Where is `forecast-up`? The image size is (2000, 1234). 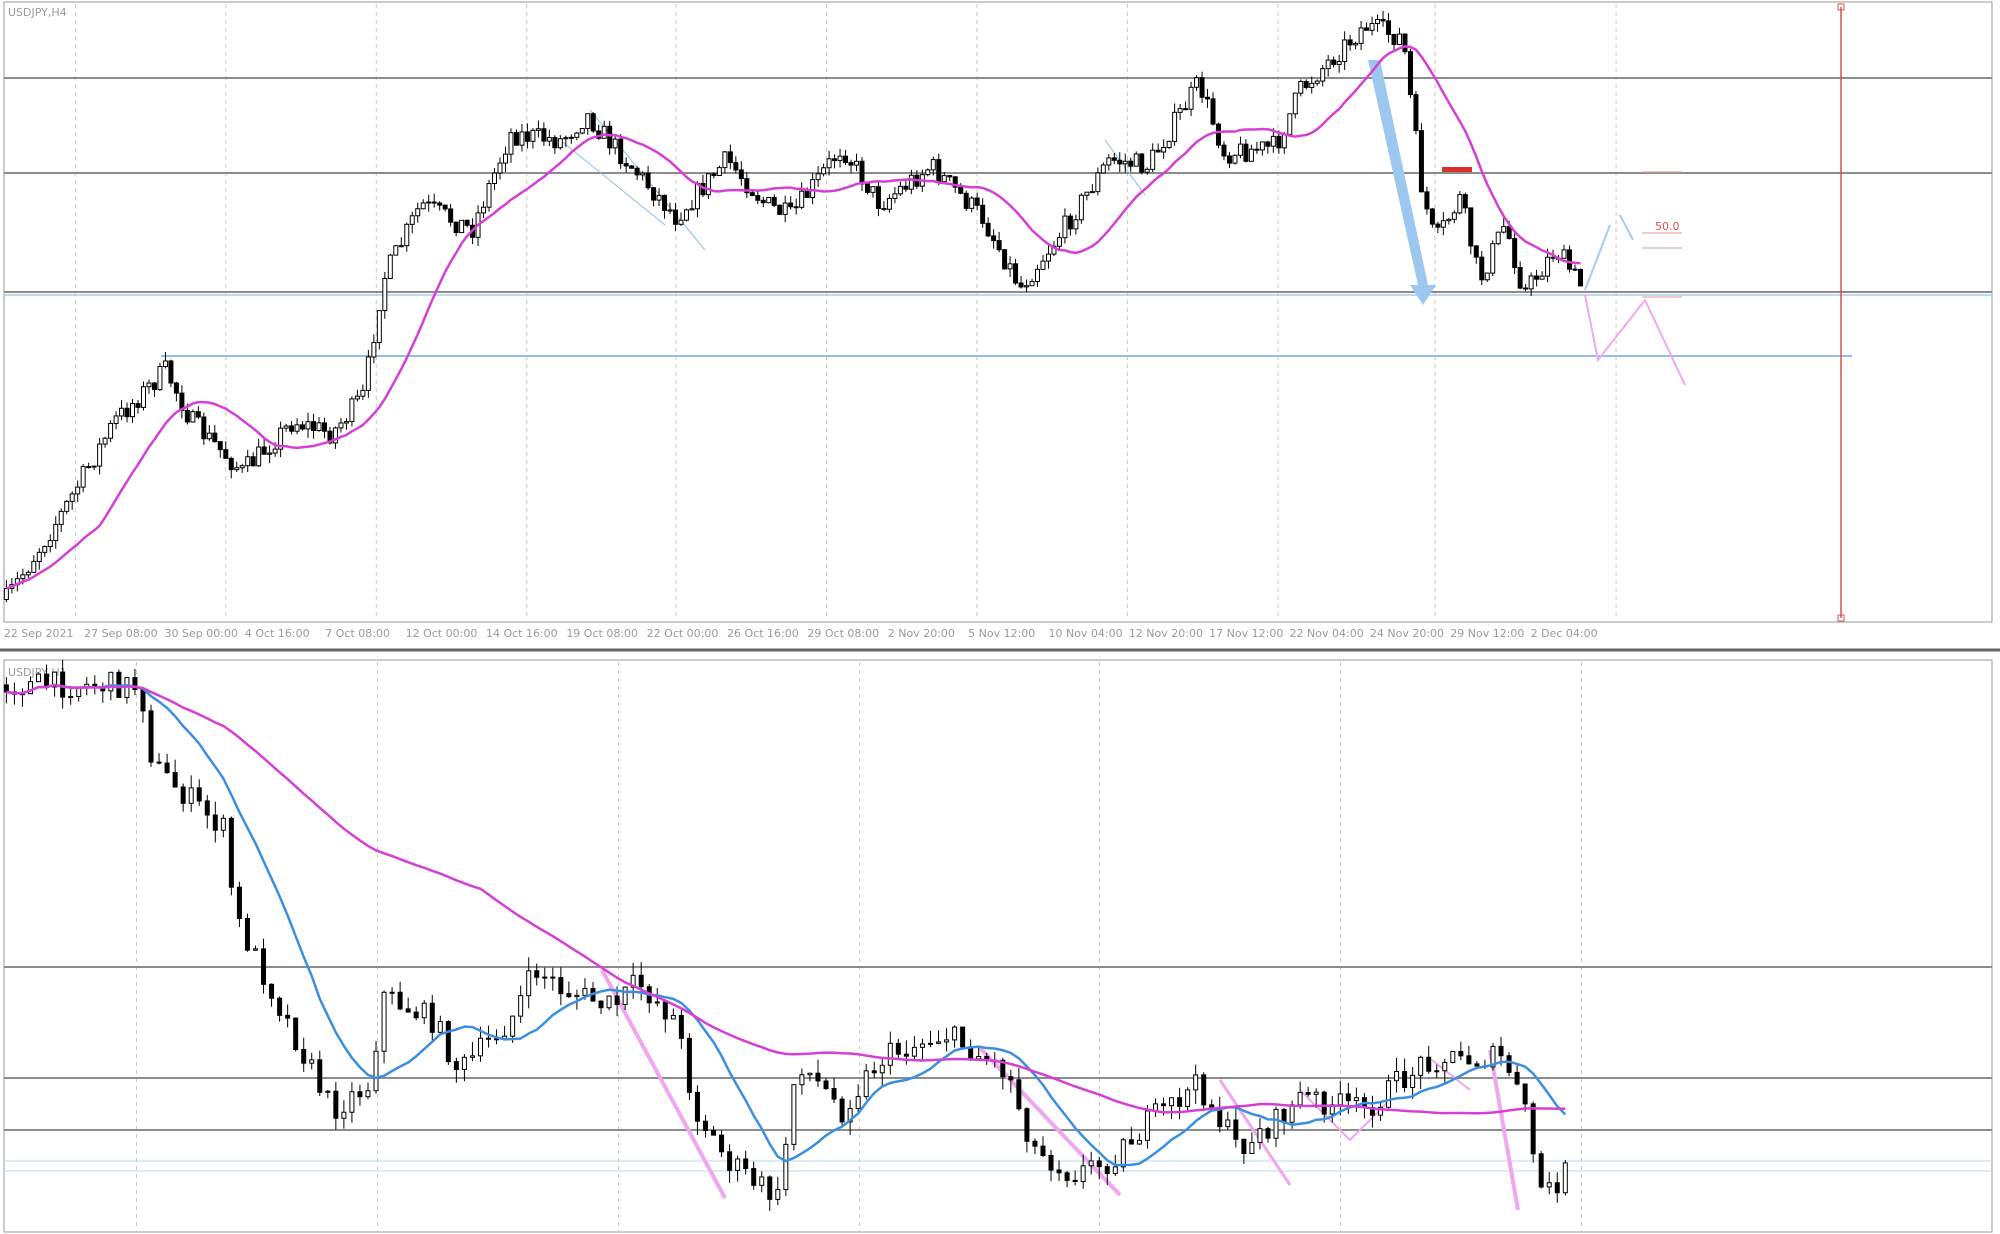
forecast-up is located at coordinates (1597, 257).